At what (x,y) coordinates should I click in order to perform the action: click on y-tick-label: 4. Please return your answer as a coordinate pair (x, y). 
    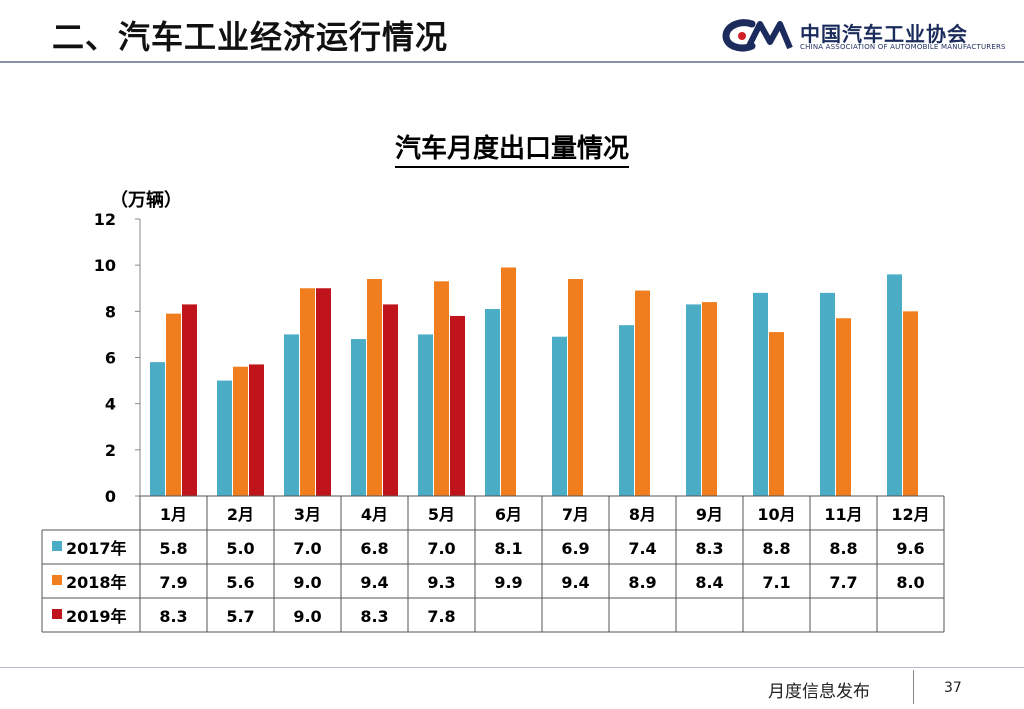
    Looking at the image, I should click on (110, 404).